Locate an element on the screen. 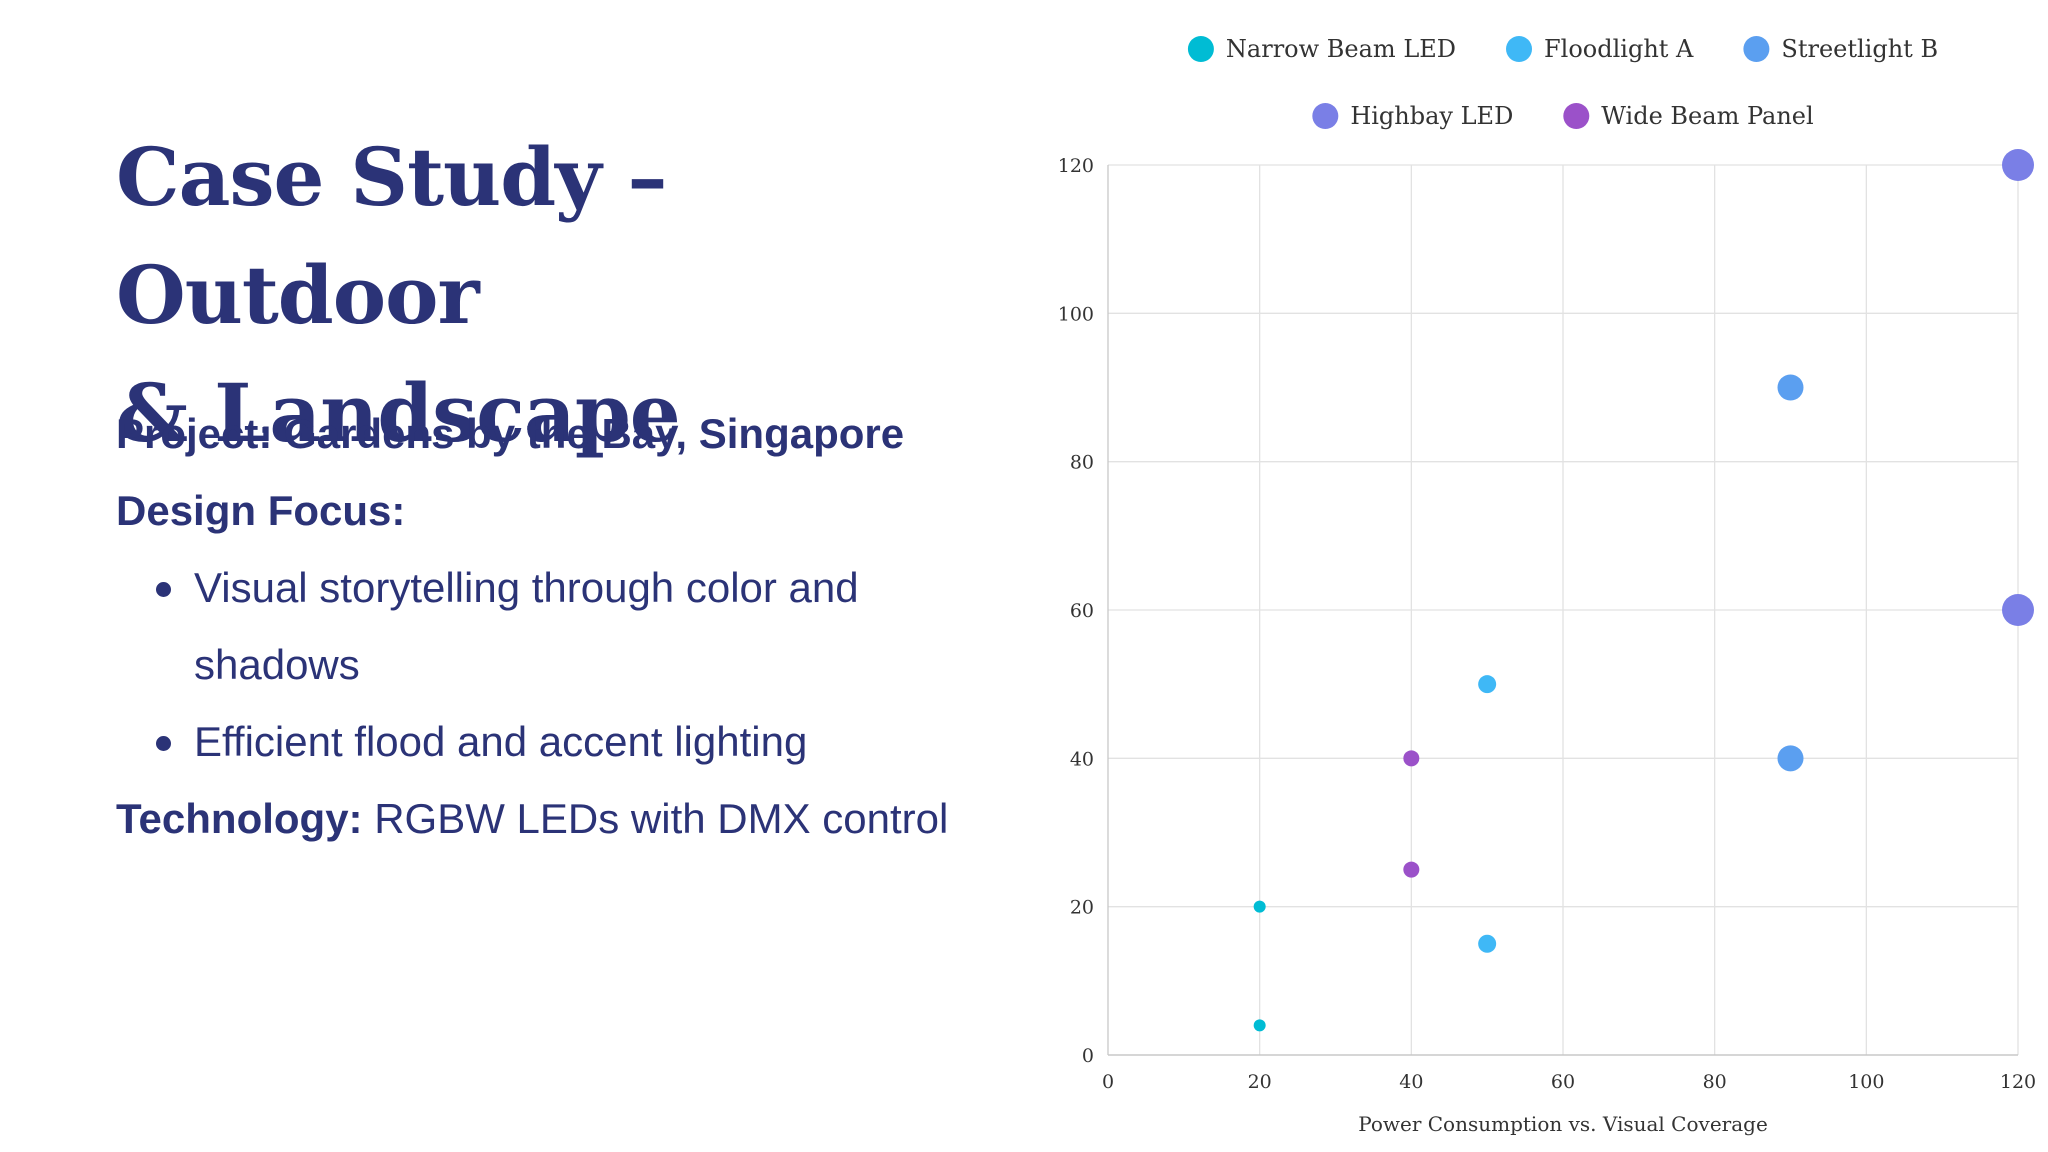 The image size is (2048, 1152). legend-row: Narrow Beam LED Floodlight A Streetlight B is located at coordinates (1562, 49).